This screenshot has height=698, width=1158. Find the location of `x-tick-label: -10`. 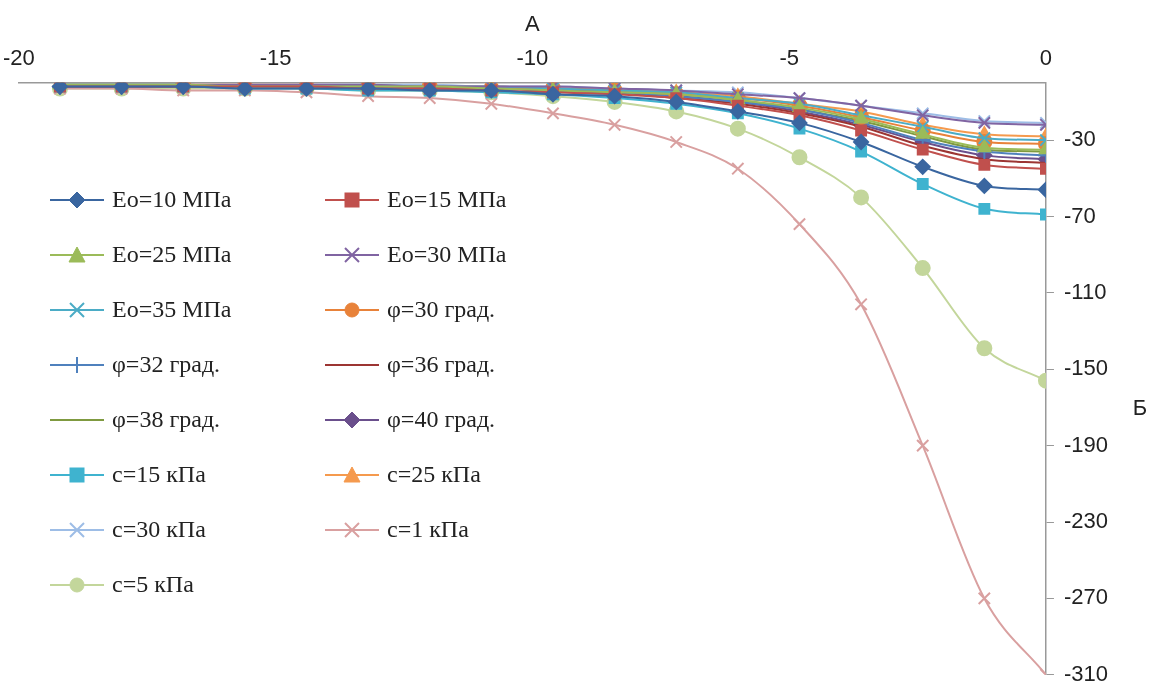

x-tick-label: -10 is located at coordinates (532, 57).